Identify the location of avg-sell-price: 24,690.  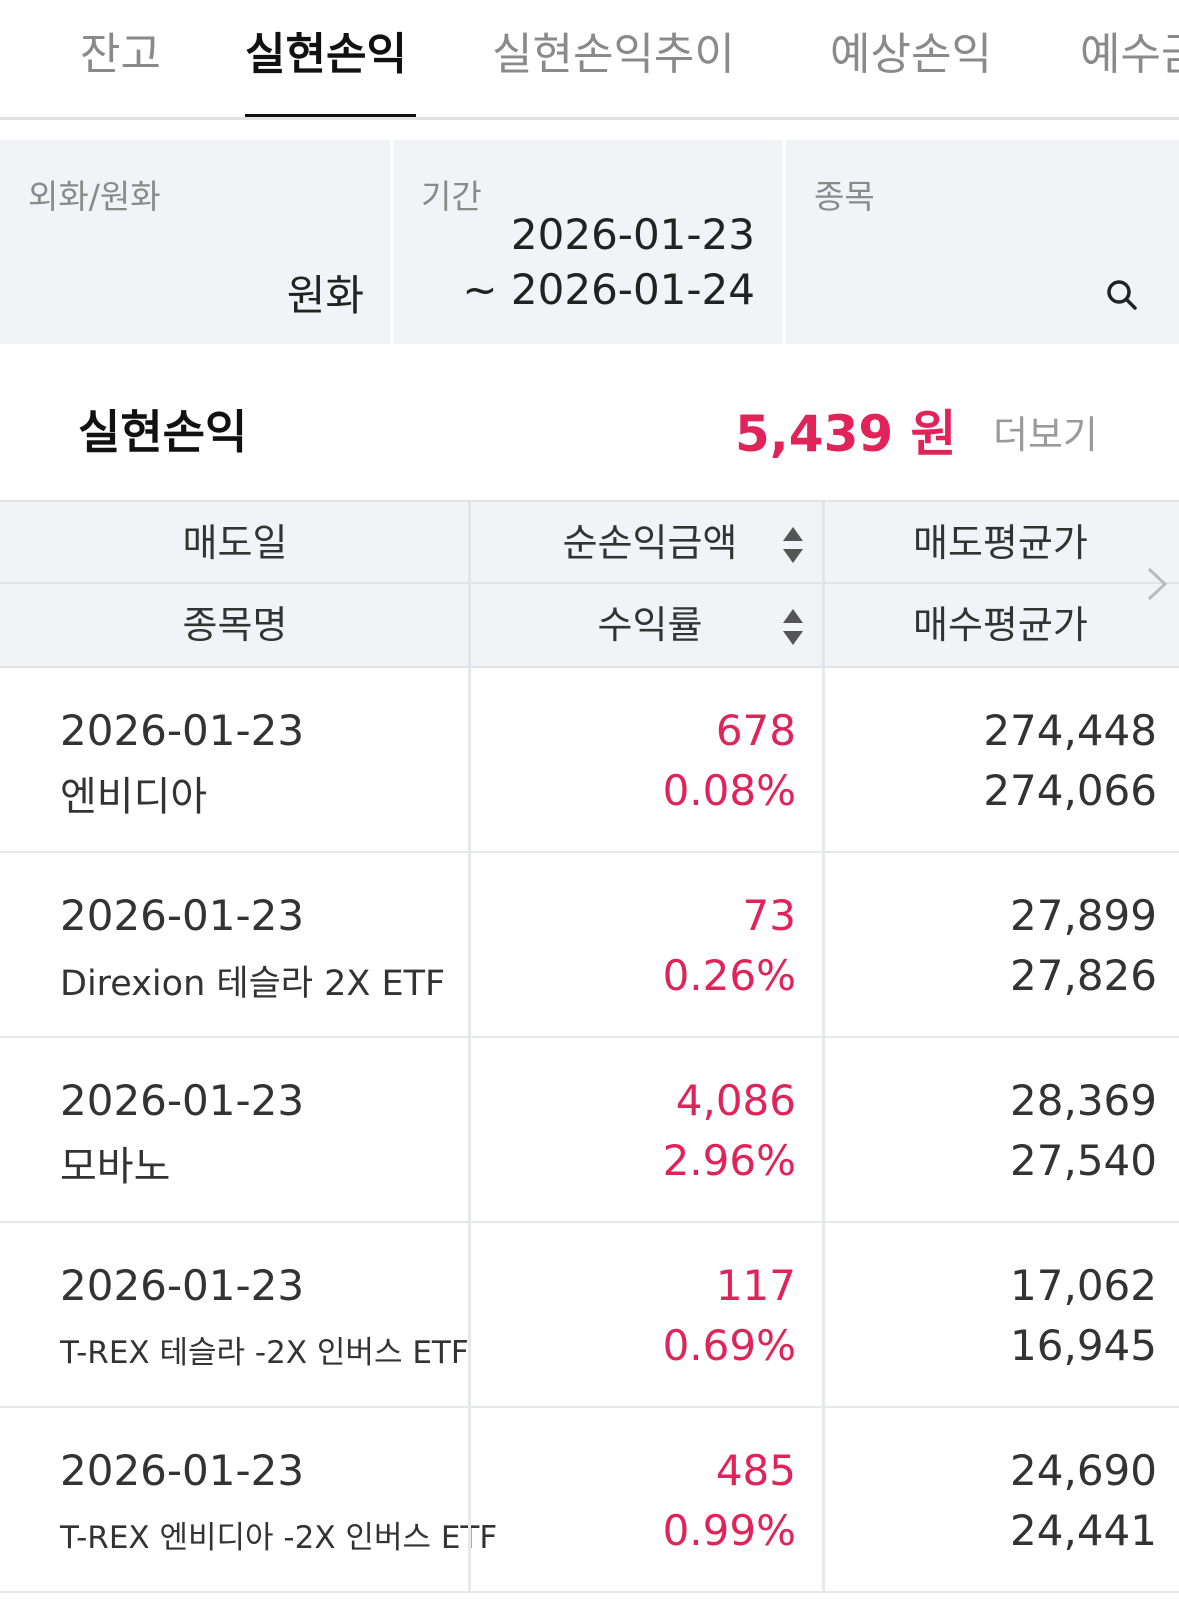
(1083, 1470).